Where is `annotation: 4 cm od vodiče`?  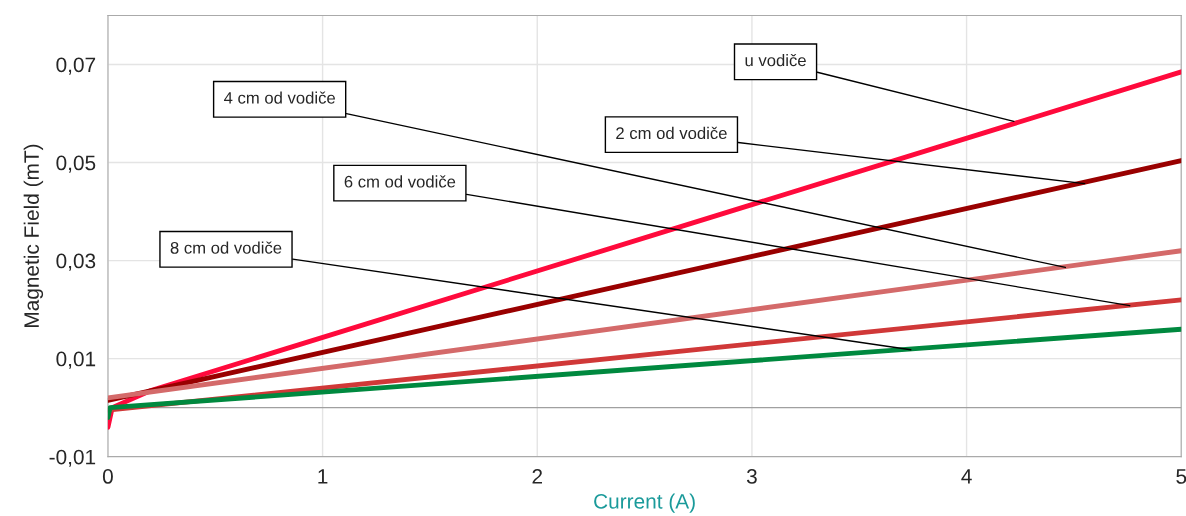 annotation: 4 cm od vodiče is located at coordinates (279, 97).